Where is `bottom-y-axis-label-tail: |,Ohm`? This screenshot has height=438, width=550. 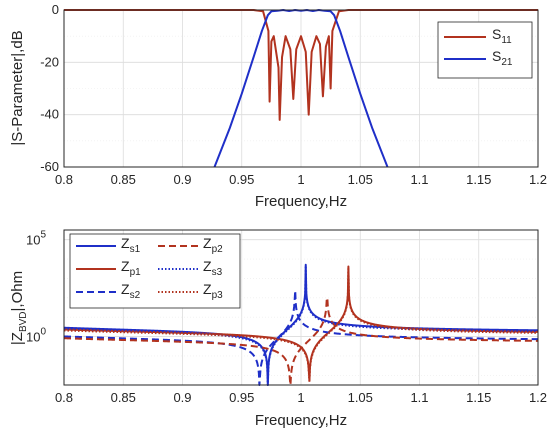 bottom-y-axis-label-tail: |,Ohm is located at coordinates (17, 291).